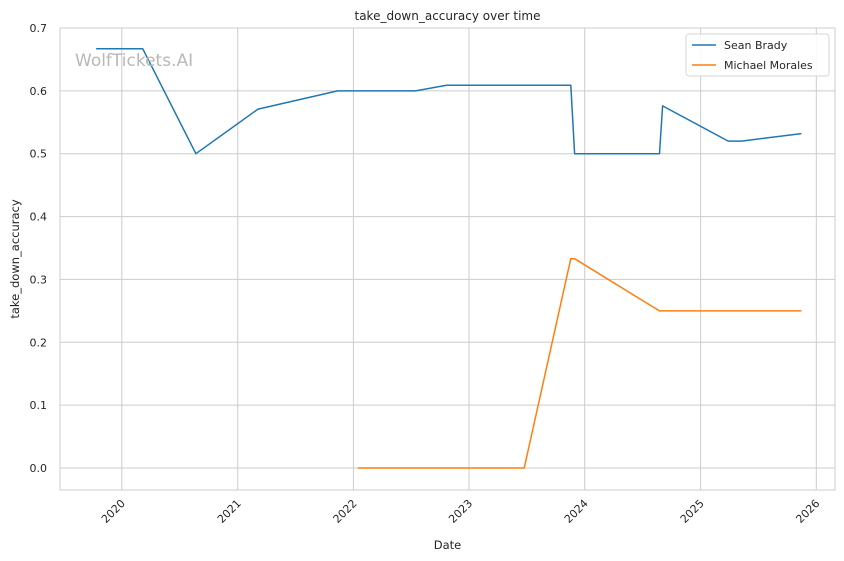  Describe the element at coordinates (448, 545) in the screenshot. I see `x-axis-label: Date` at that location.